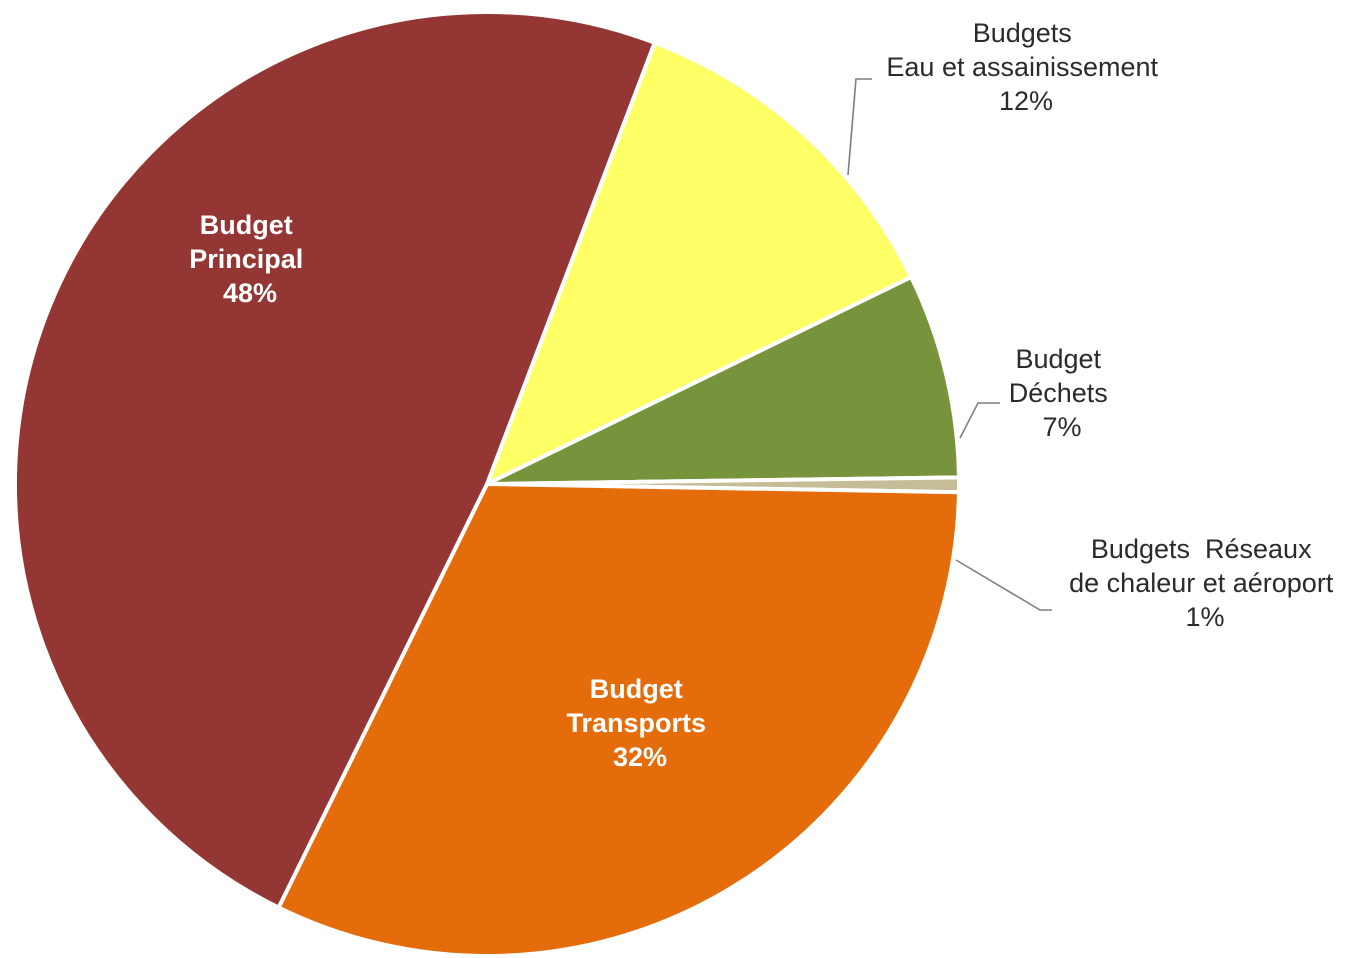 This screenshot has height=958, width=1356. Describe the element at coordinates (1022, 67) in the screenshot. I see `slice-label-eau-line2: Eau et assainissement` at that location.